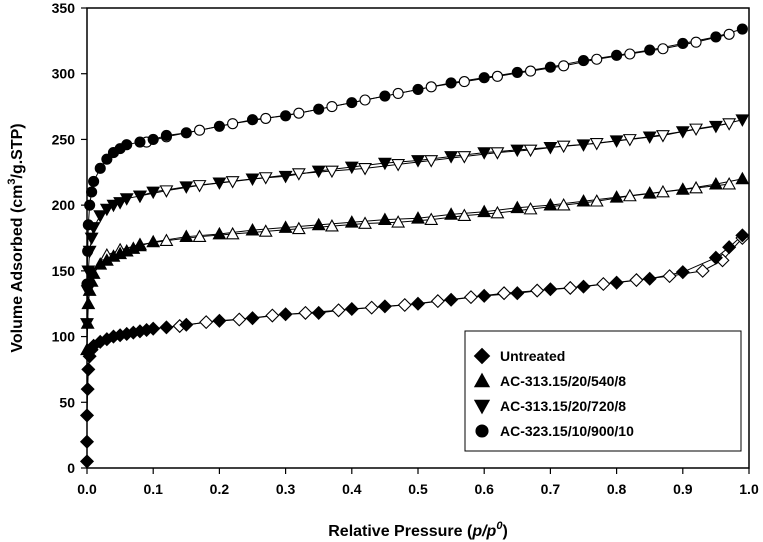 This screenshot has width=763, height=542. What do you see at coordinates (64, 74) in the screenshot?
I see `y-tick-label: 300` at bounding box center [64, 74].